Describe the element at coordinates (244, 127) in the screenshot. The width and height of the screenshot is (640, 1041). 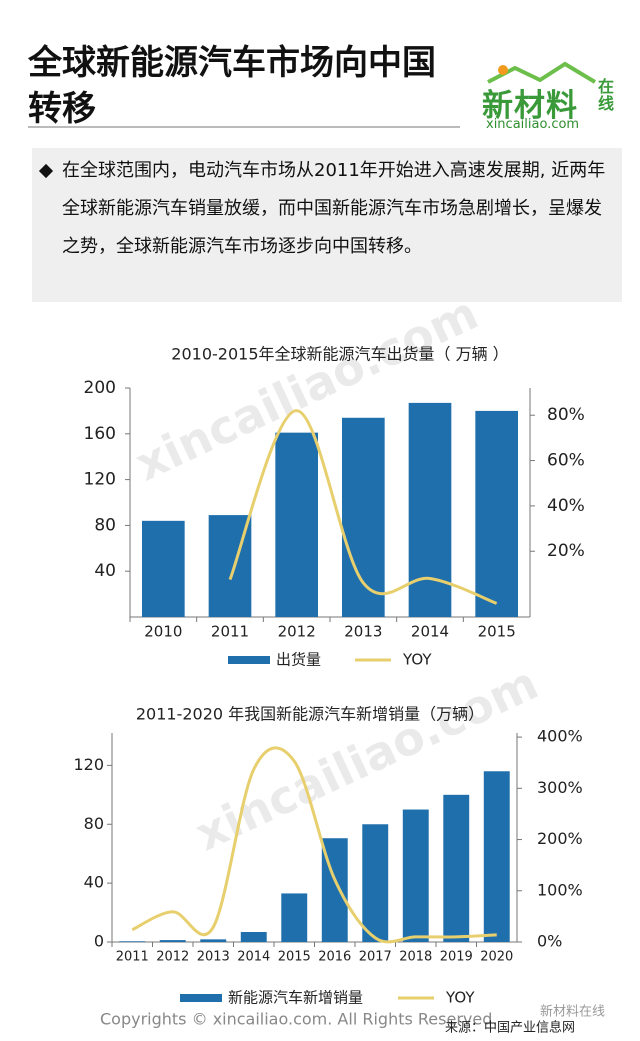
I see `title-rule` at that location.